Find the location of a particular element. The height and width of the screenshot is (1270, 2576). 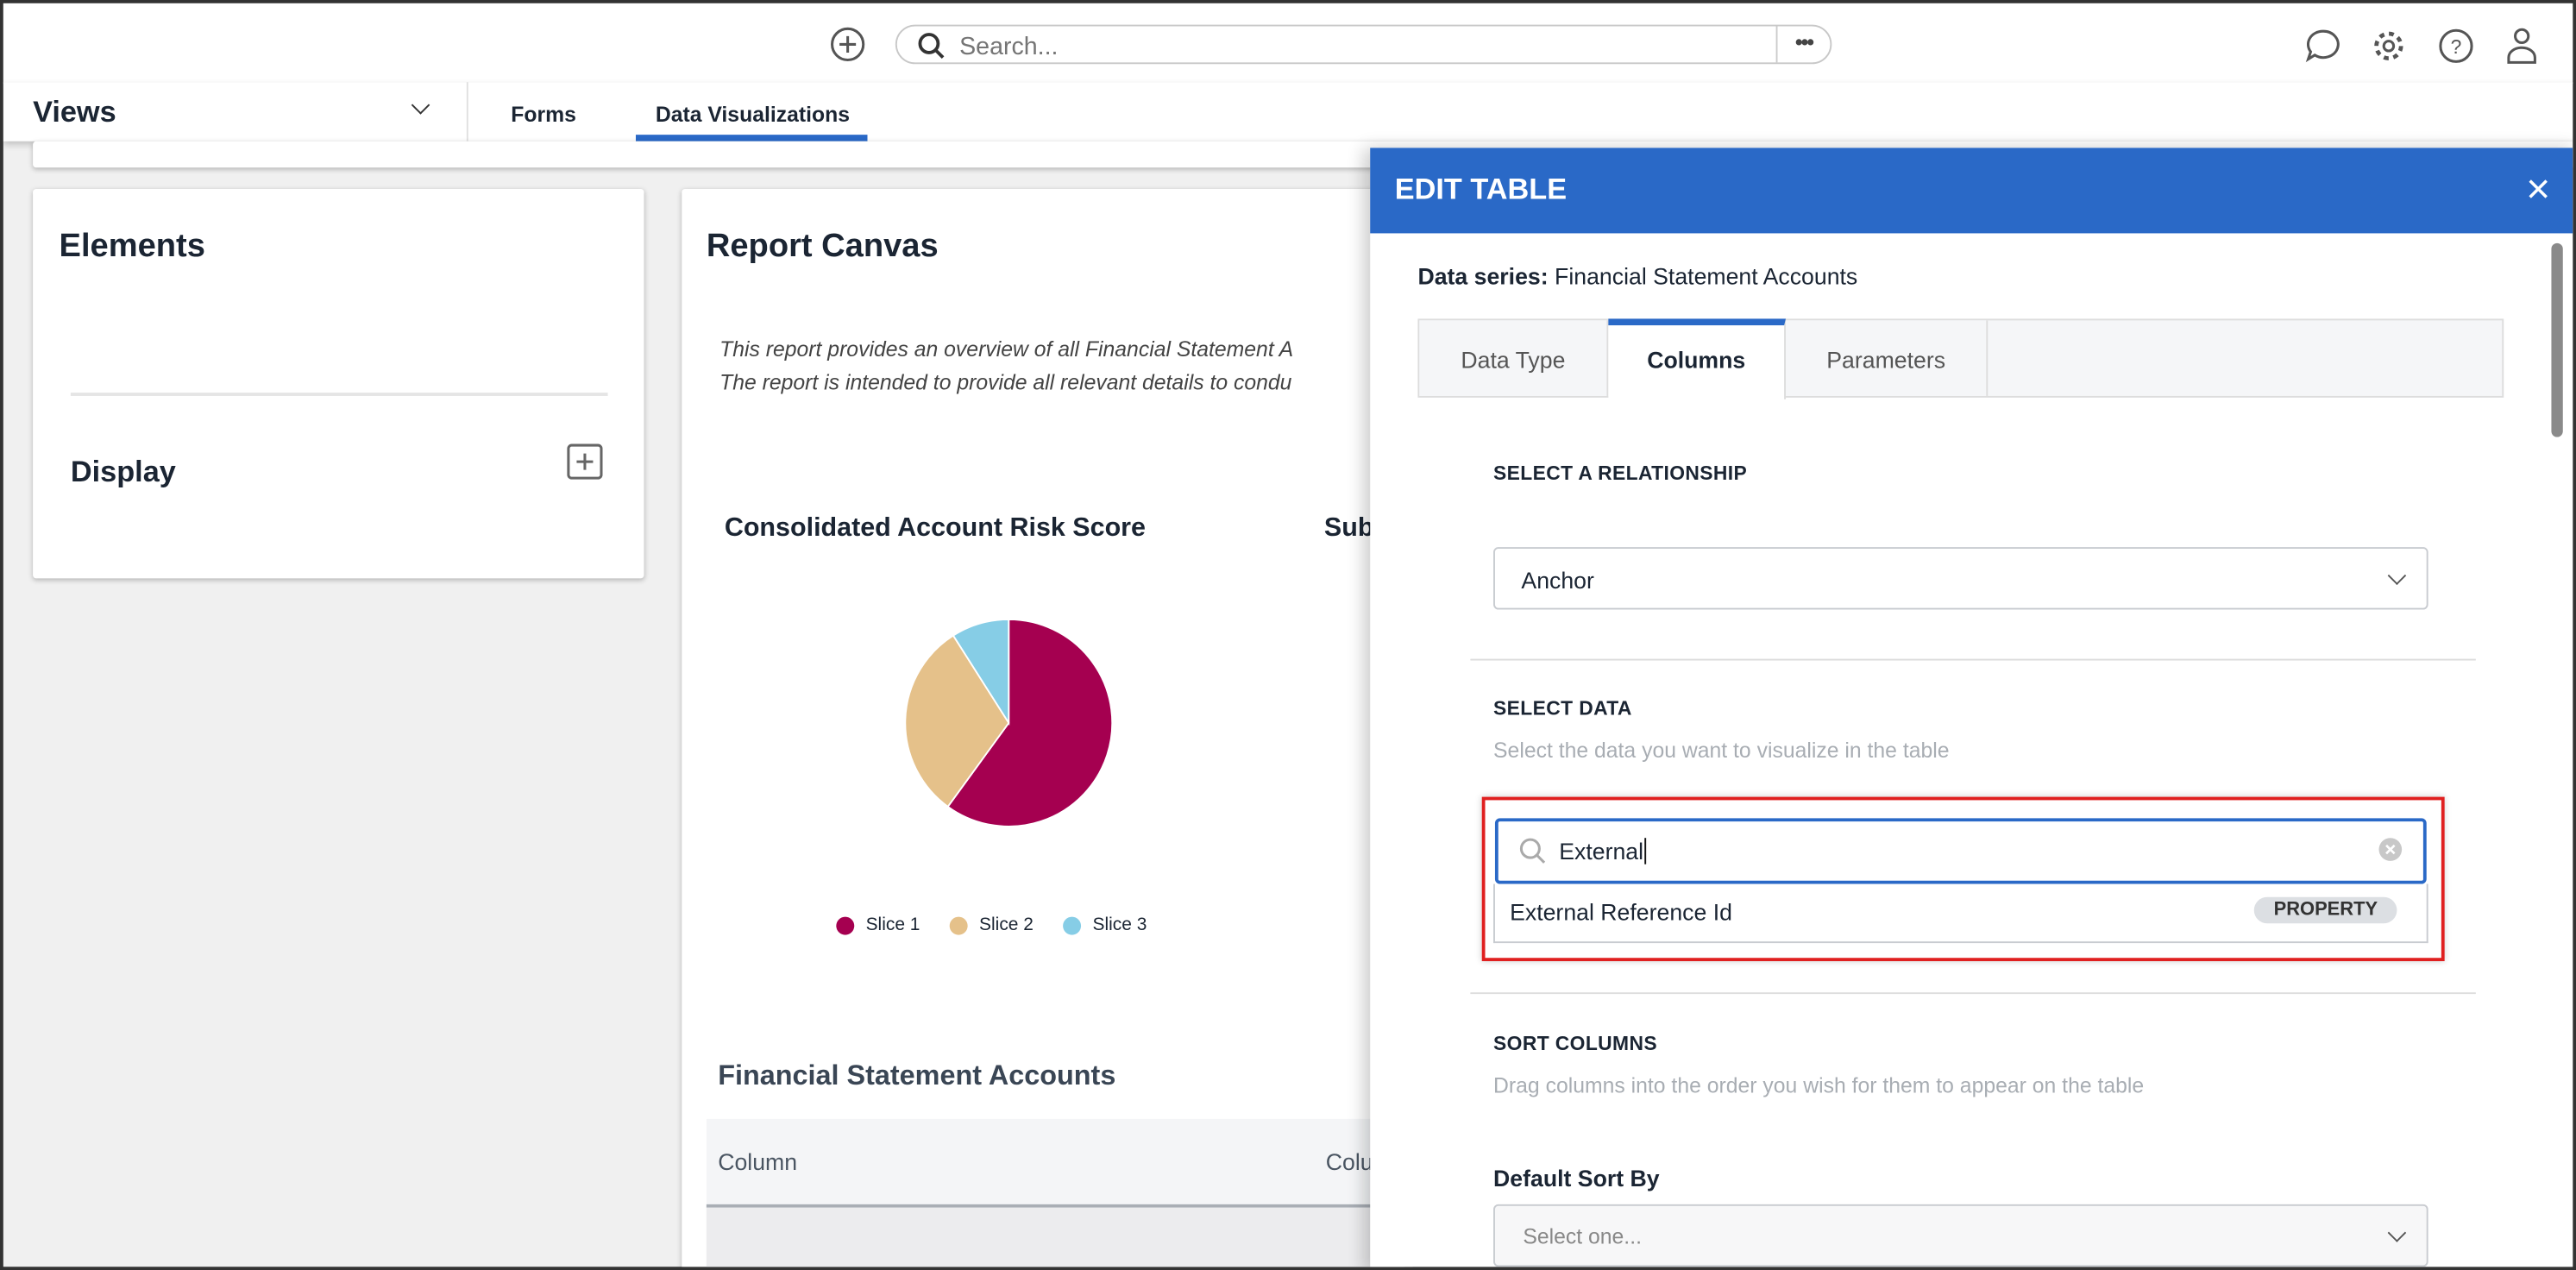

active-tab-indicator is located at coordinates (751, 138).